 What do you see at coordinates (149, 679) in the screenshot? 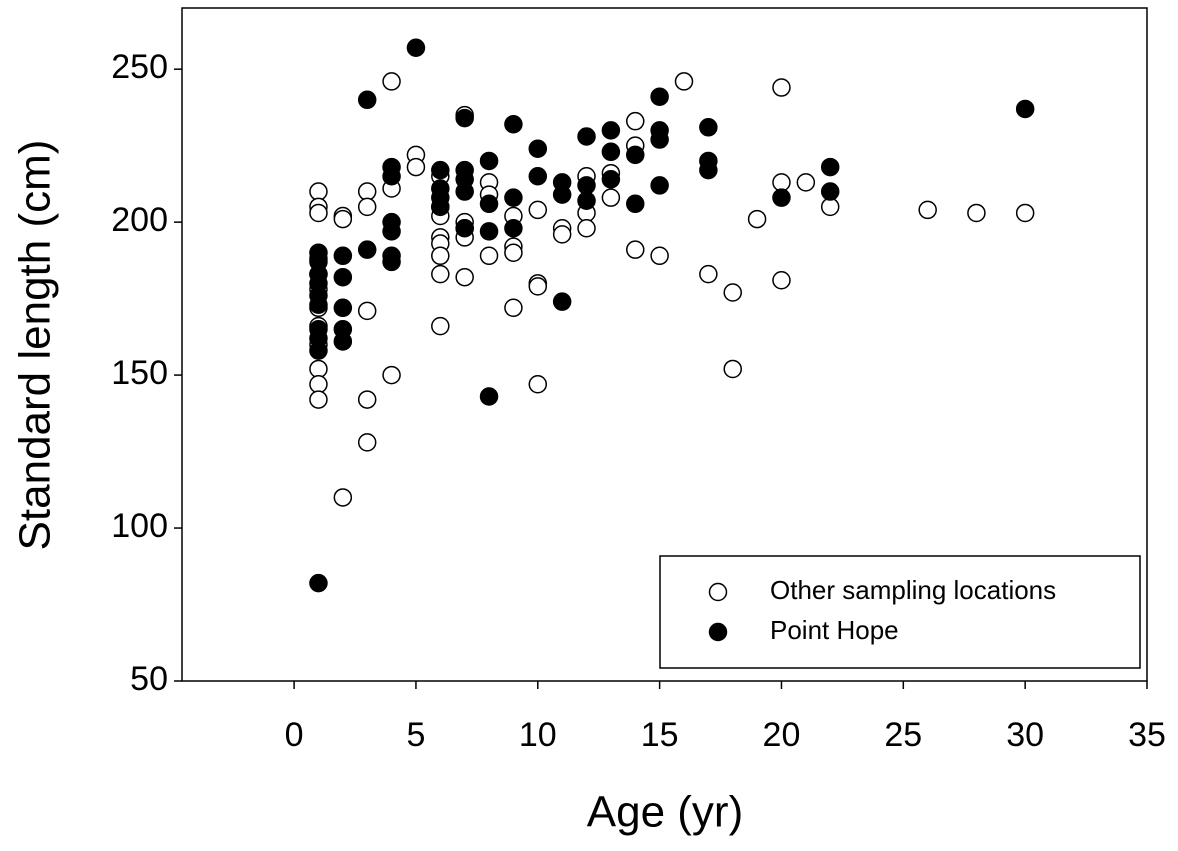
I see `y-tick-label: 50` at bounding box center [149, 679].